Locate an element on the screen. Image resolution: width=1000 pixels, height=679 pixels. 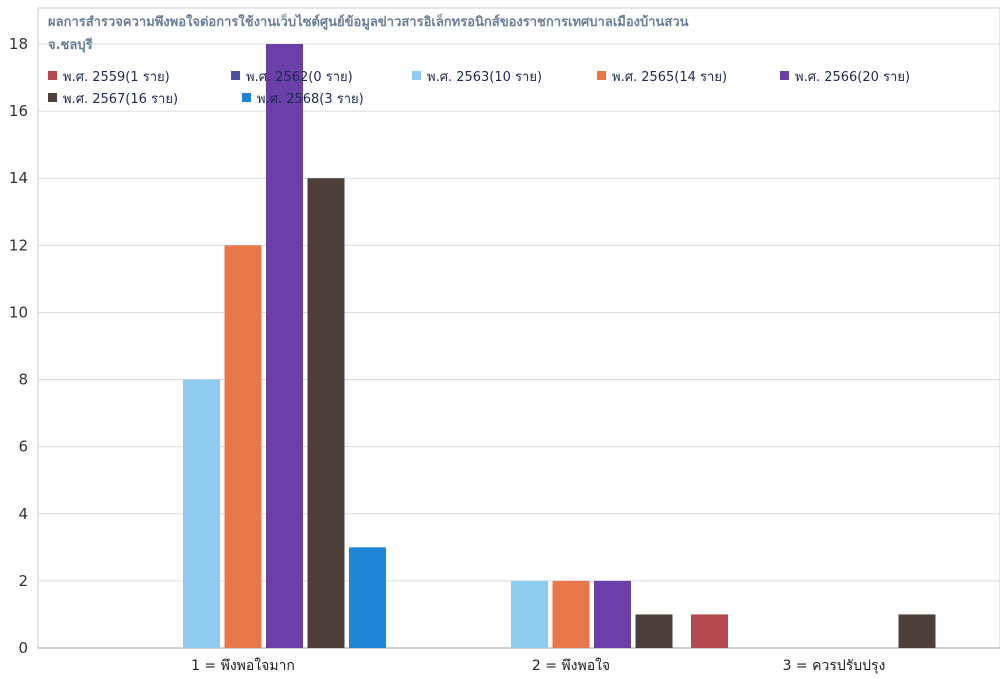
y-tick-label: 6 is located at coordinates (23, 447).